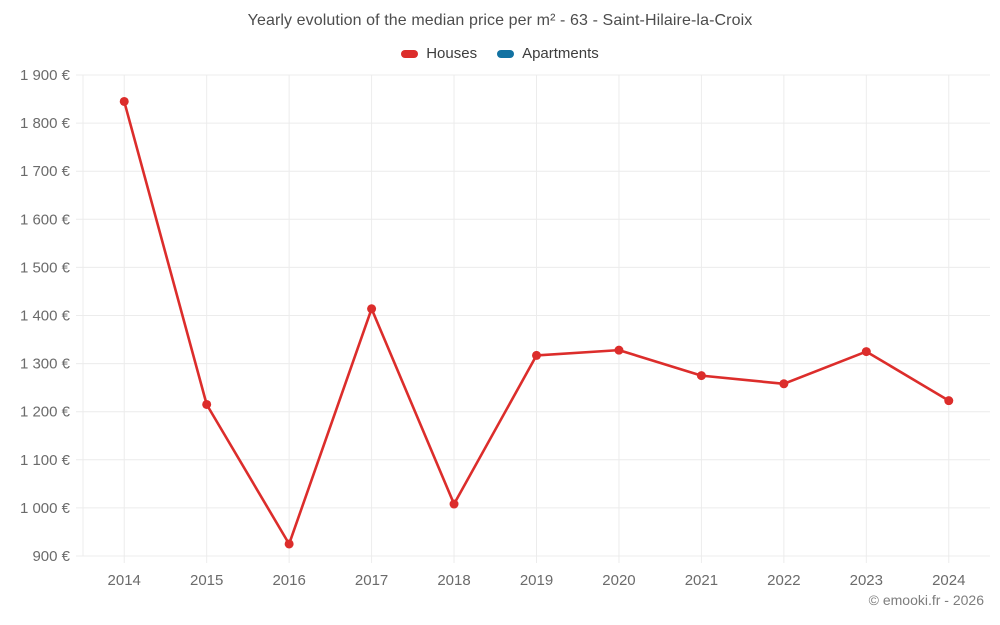  What do you see at coordinates (948, 580) in the screenshot?
I see `x-axis-label: 2024` at bounding box center [948, 580].